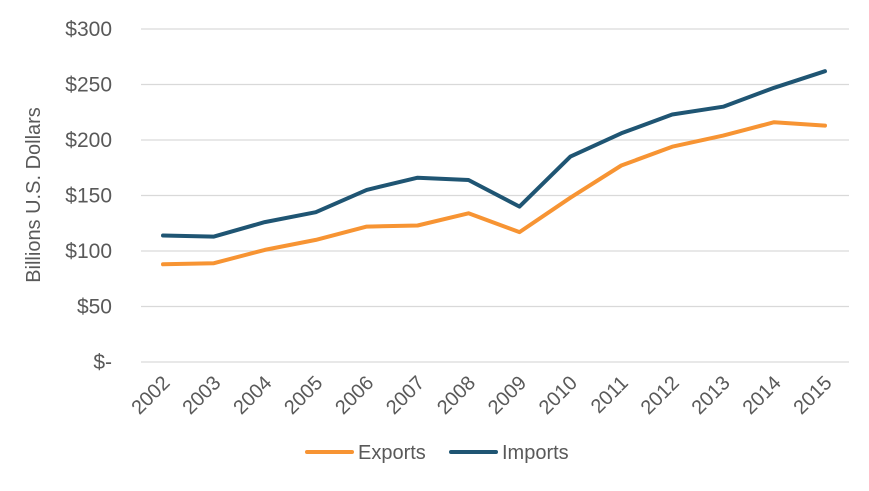 This screenshot has width=869, height=491. Describe the element at coordinates (94, 307) in the screenshot. I see `y-tick-label: $50` at that location.